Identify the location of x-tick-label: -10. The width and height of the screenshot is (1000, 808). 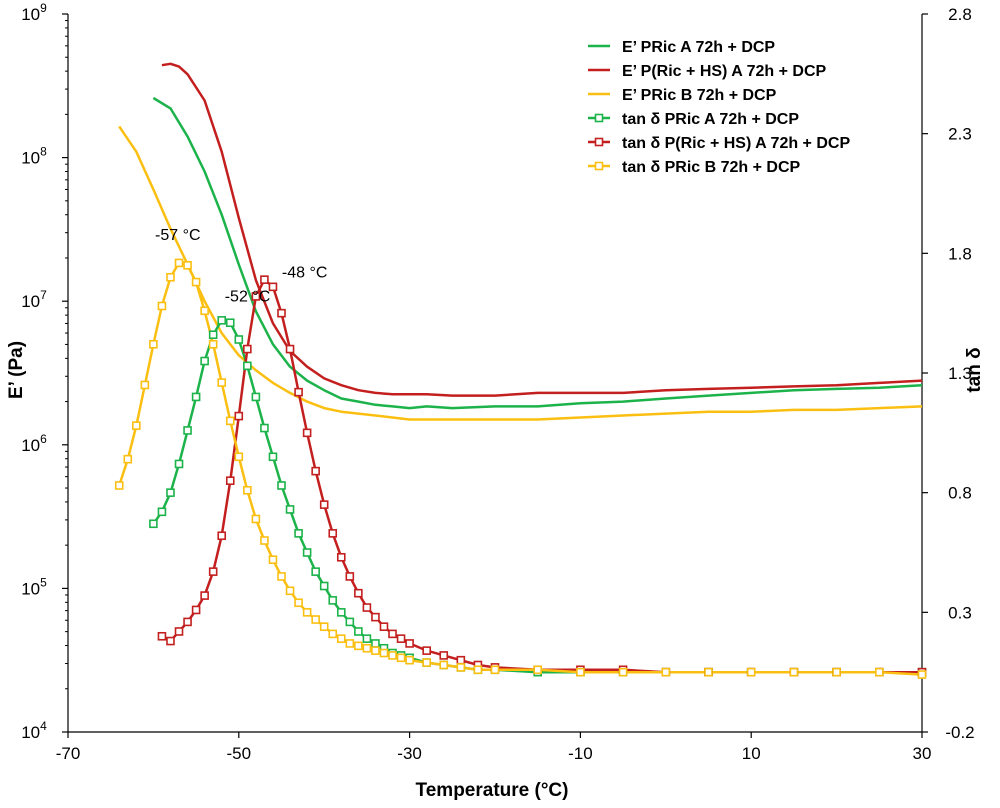
(580, 753).